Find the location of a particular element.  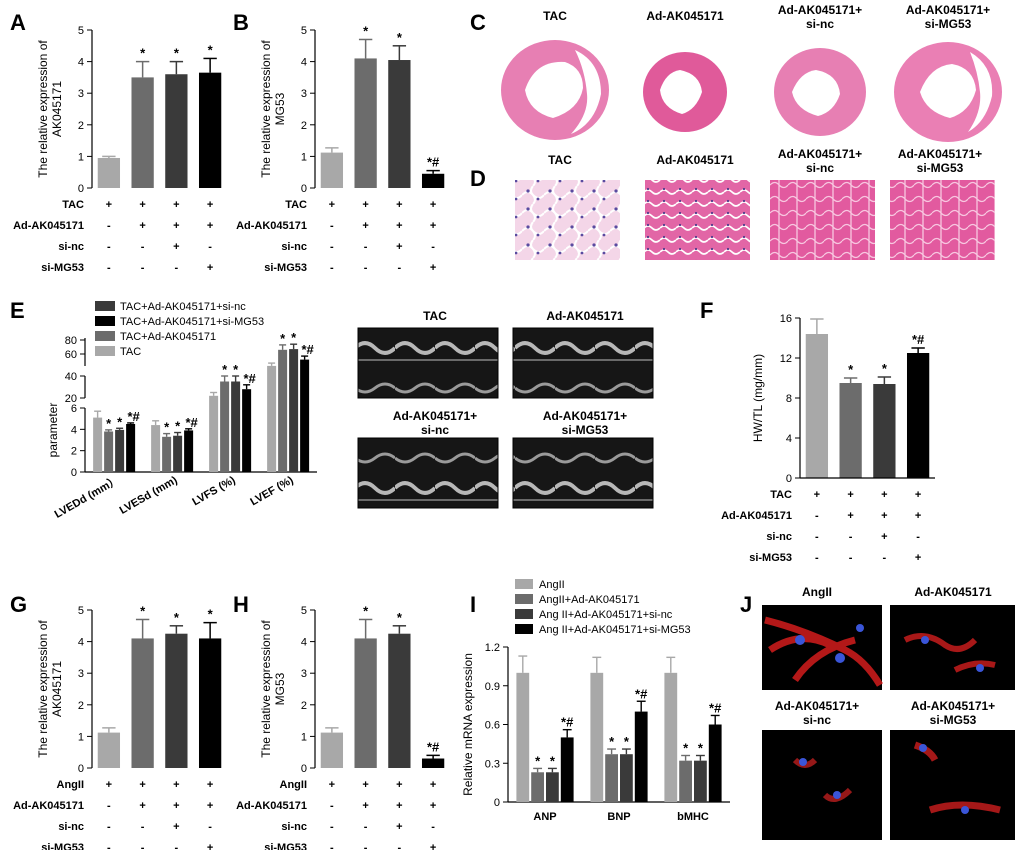

j-title-4: Ad-AK045171+ si-MG53 is located at coordinates (953, 713).